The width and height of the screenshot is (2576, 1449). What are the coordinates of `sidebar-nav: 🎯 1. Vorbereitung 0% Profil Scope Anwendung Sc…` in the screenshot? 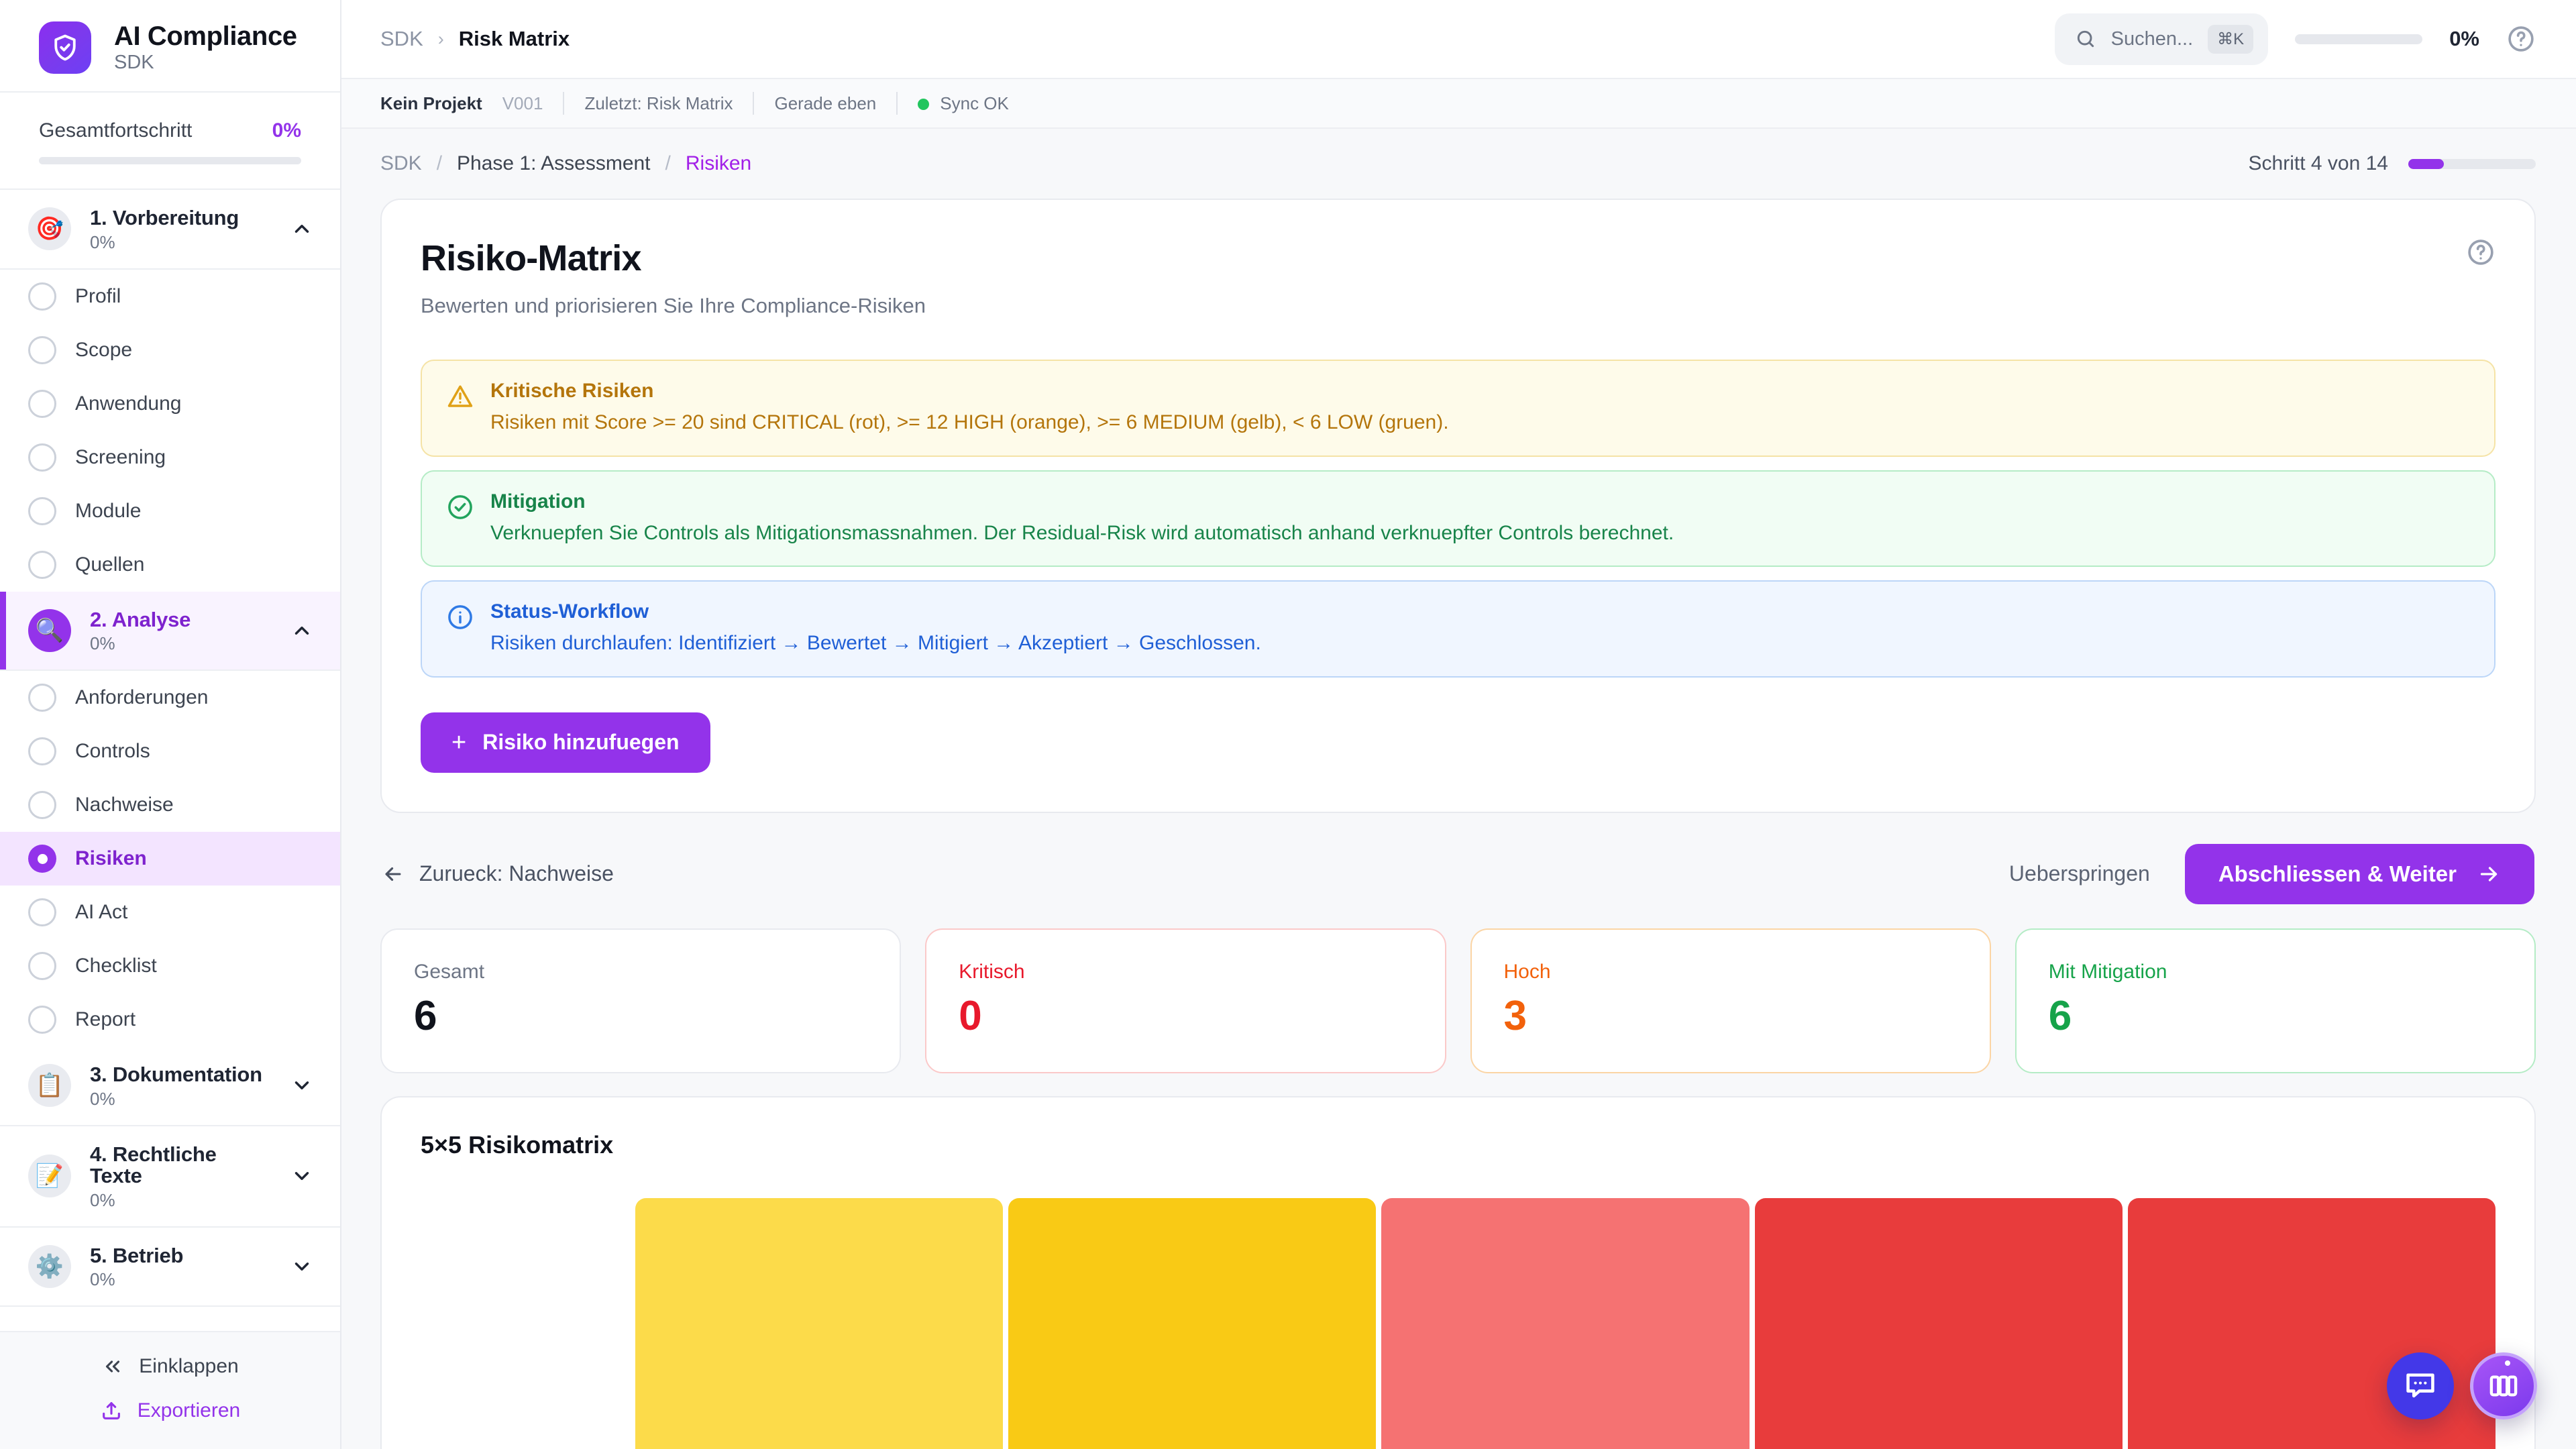 It's located at (170, 760).